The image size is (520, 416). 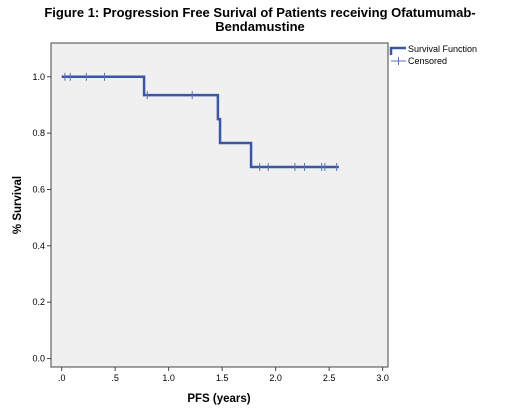 I want to click on x-axis: .0 .5 1.0 1.5 2.0 2.5 3.0, so click(x=223, y=375).